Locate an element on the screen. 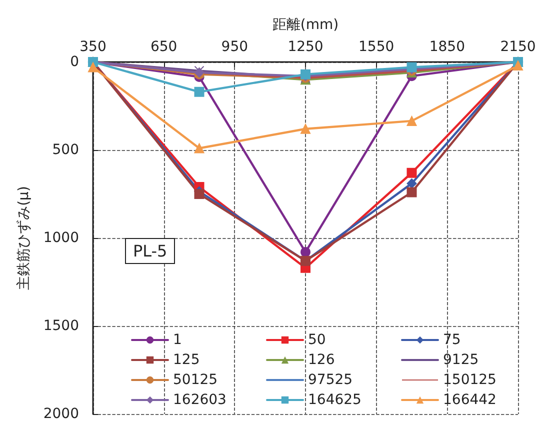 The height and width of the screenshot is (428, 547). legend-label: 9125 is located at coordinates (461, 360).